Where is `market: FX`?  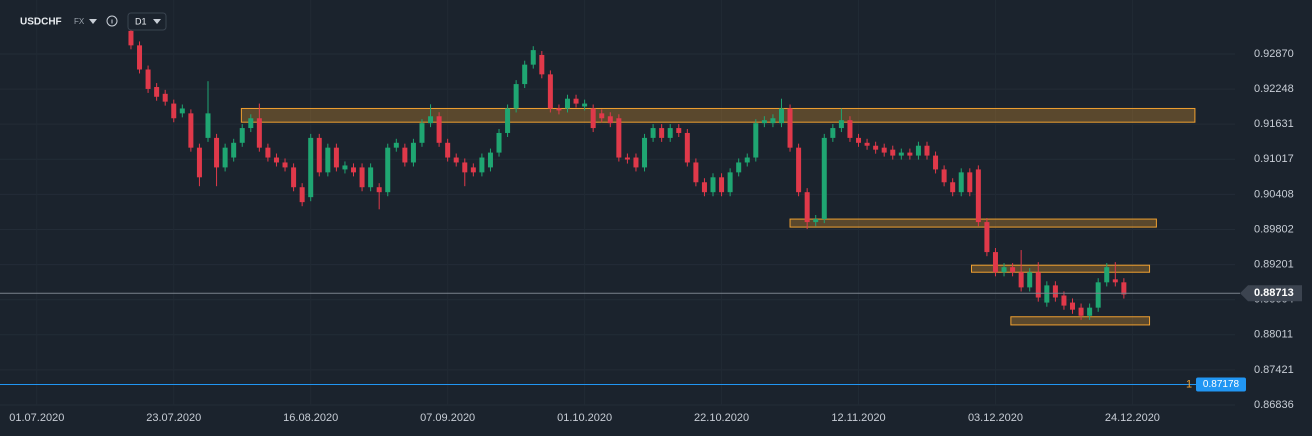
market: FX is located at coordinates (79, 21).